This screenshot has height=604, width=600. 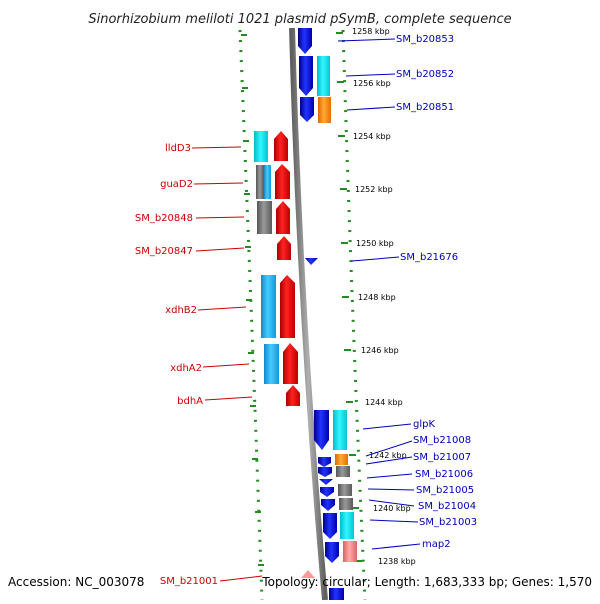 I want to click on gene-label-sm-b20853: SM_b20853, so click(x=425, y=39).